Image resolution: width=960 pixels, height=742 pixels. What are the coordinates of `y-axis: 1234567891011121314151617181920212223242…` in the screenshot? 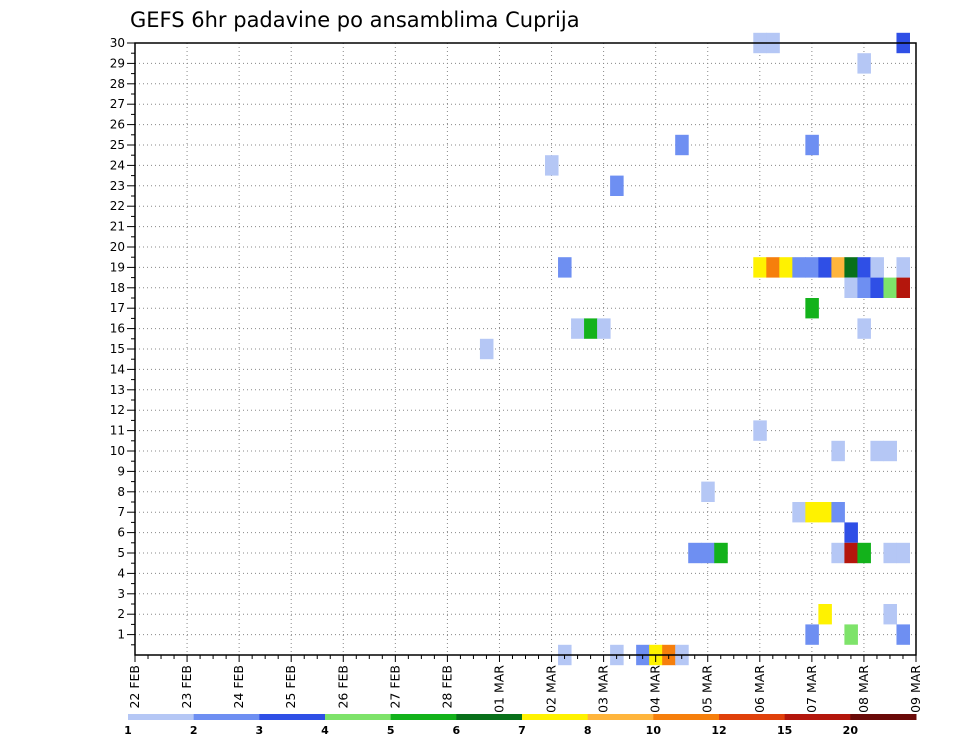 It's located at (122, 341).